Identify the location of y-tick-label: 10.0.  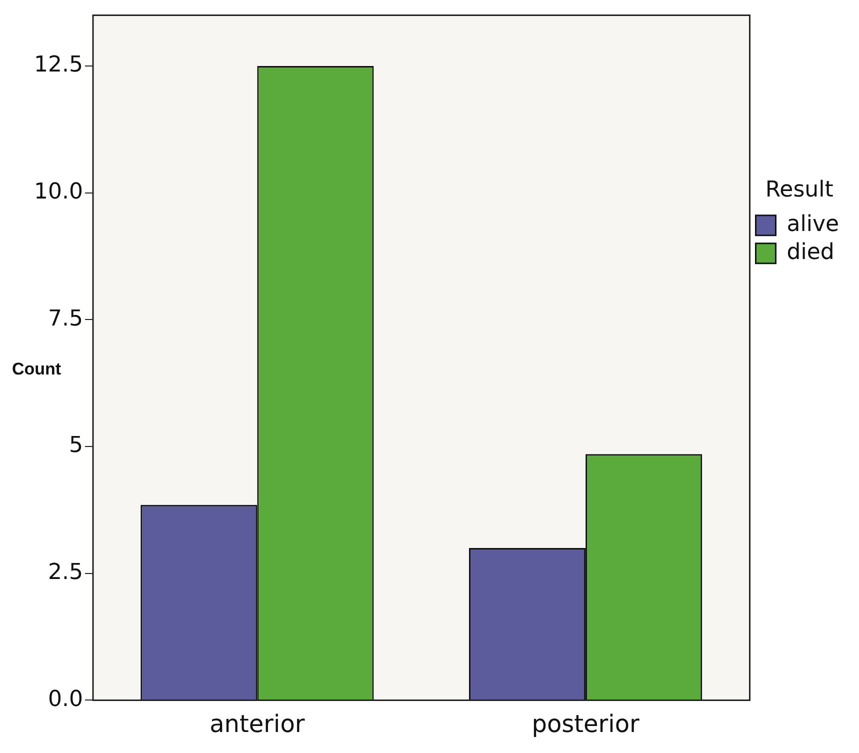
(58, 192).